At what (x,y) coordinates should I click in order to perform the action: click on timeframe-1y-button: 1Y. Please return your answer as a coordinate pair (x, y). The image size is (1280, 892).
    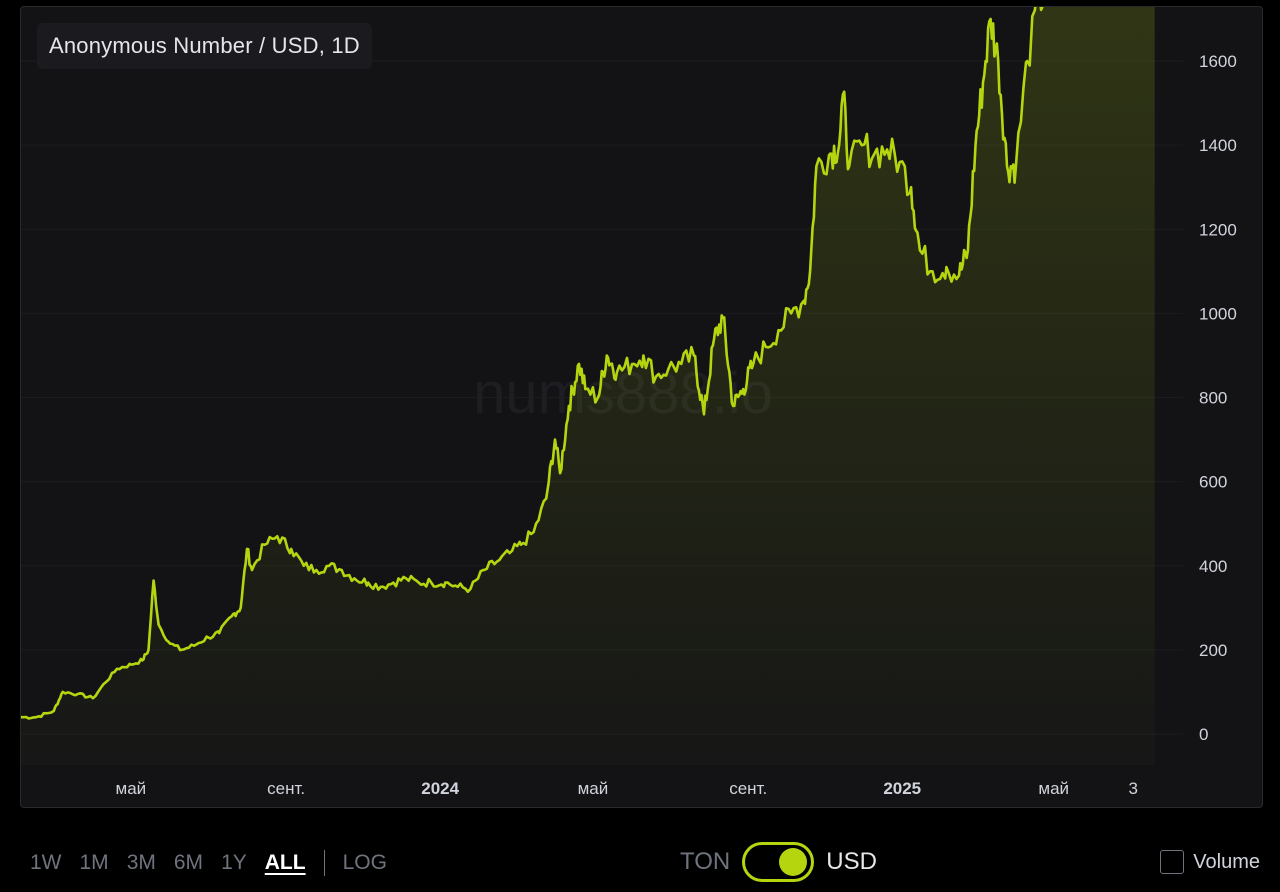
    Looking at the image, I should click on (234, 862).